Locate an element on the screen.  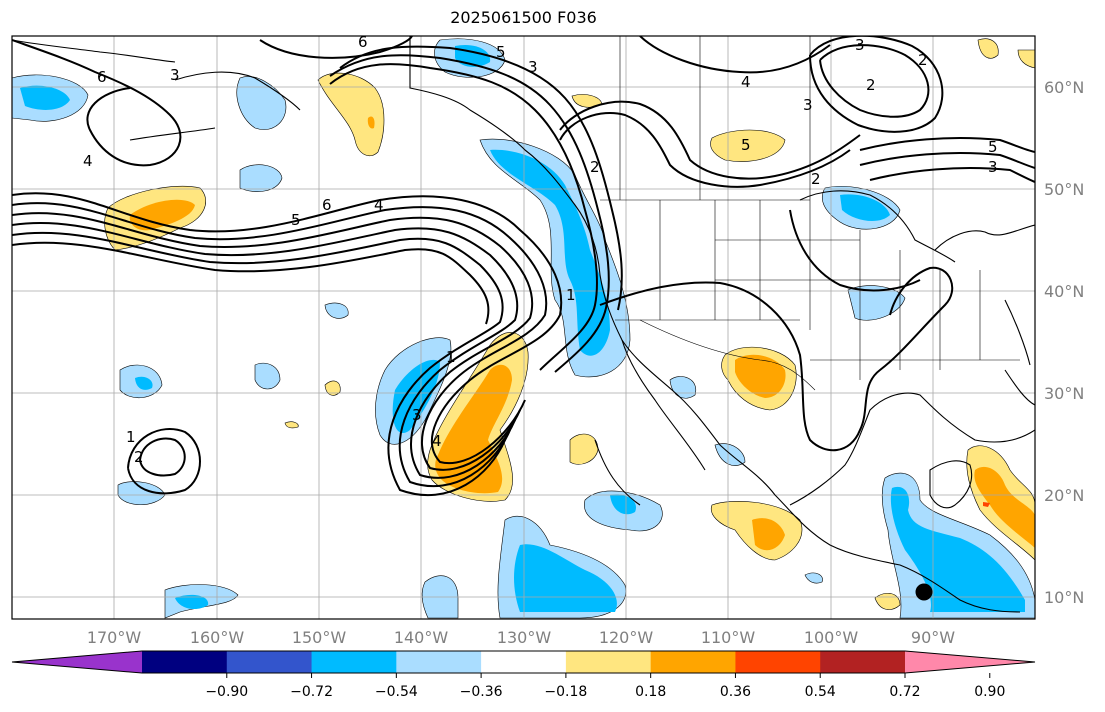
lon-label: 120°W is located at coordinates (626, 637).